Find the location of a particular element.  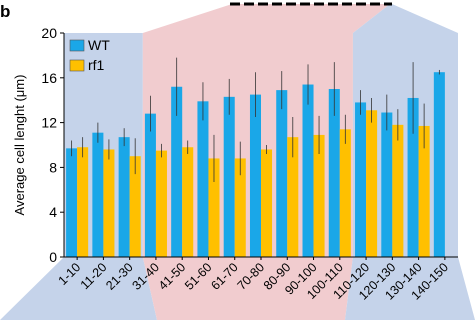

legend-swatch-wt is located at coordinates (77, 45).